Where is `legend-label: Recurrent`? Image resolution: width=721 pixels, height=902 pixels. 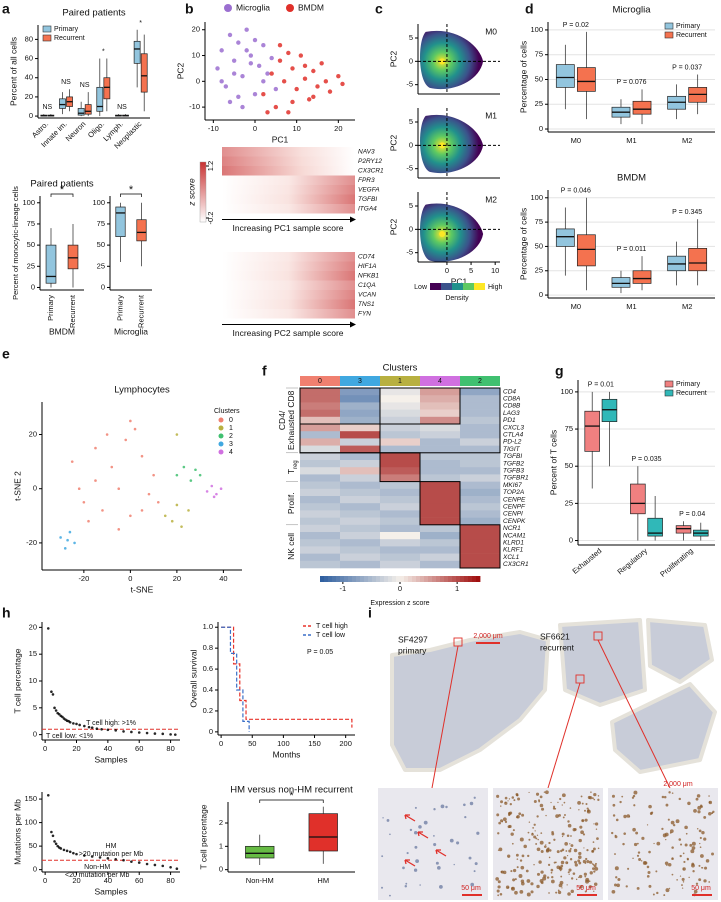 legend-label: Recurrent is located at coordinates (691, 35).